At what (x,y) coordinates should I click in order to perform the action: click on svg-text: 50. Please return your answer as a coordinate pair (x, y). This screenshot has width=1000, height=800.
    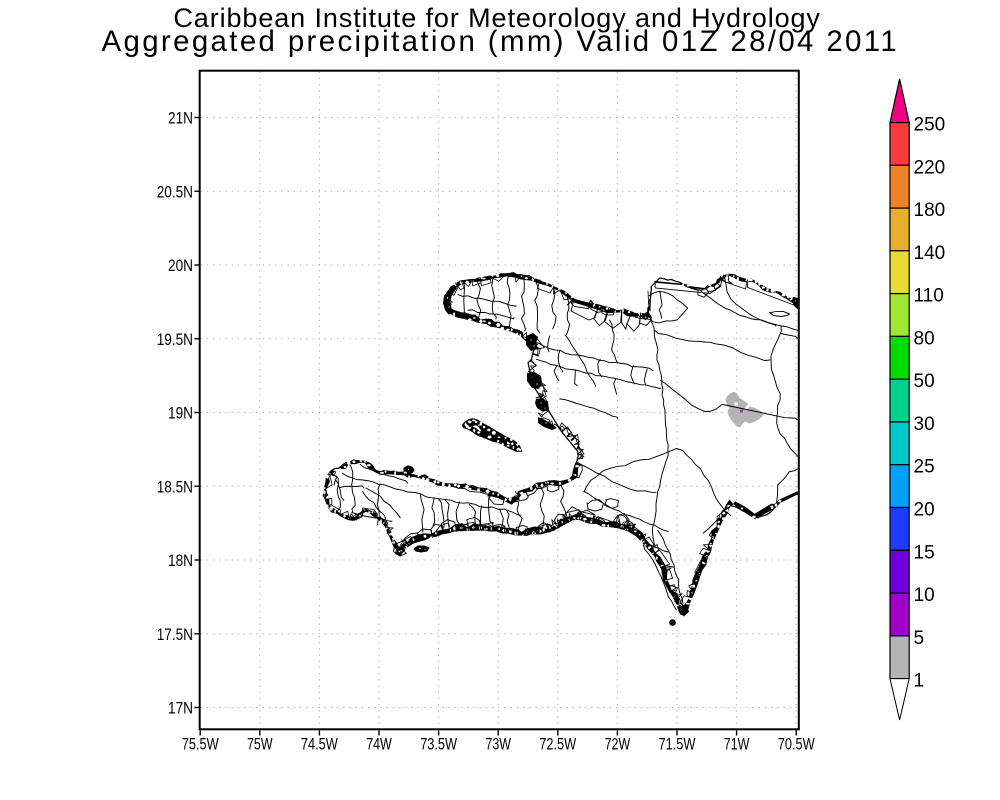
    Looking at the image, I should click on (924, 381).